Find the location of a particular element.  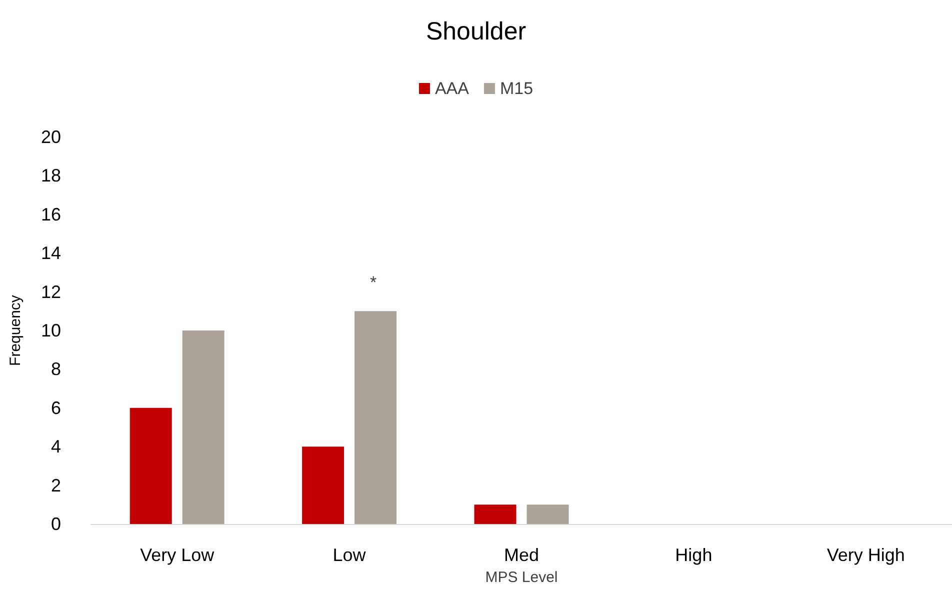

x-tick-label: Med is located at coordinates (522, 555).